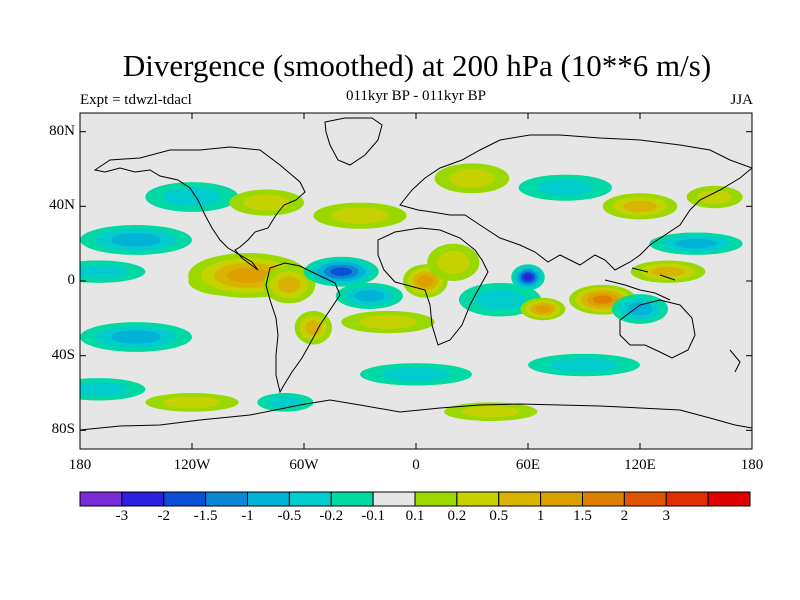 This screenshot has height=600, width=800. What do you see at coordinates (136, 100) in the screenshot?
I see `experiment-label: Expt = tdwzl-tdacl` at bounding box center [136, 100].